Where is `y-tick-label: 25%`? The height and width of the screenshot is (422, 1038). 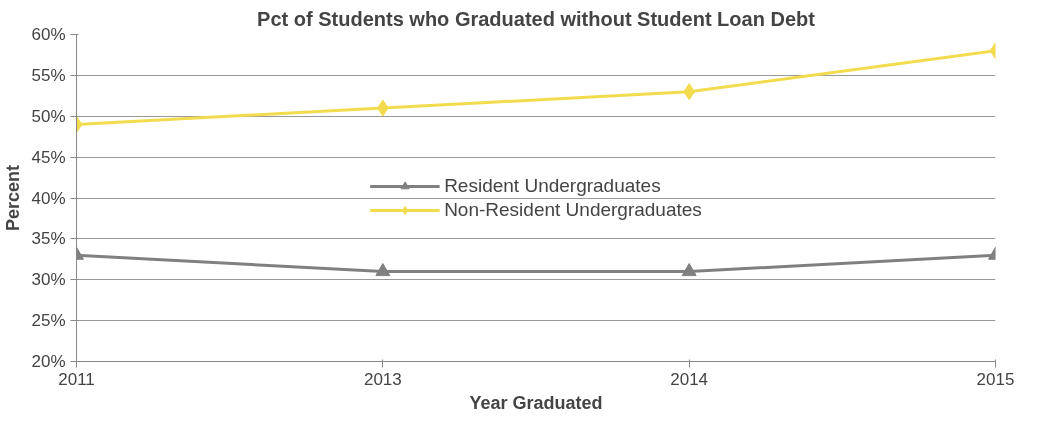
y-tick-label: 25% is located at coordinates (48, 321).